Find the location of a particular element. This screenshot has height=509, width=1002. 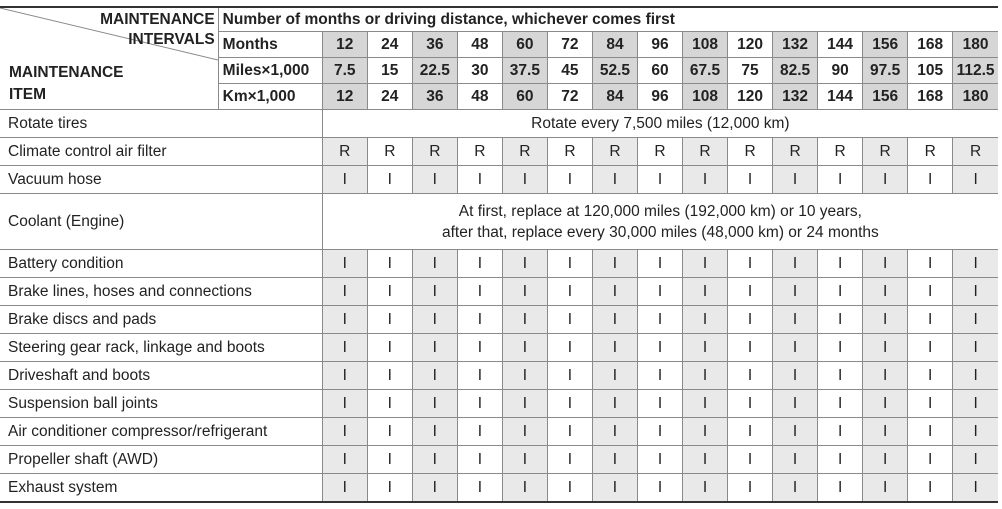

interval-value: 180 is located at coordinates (975, 44).